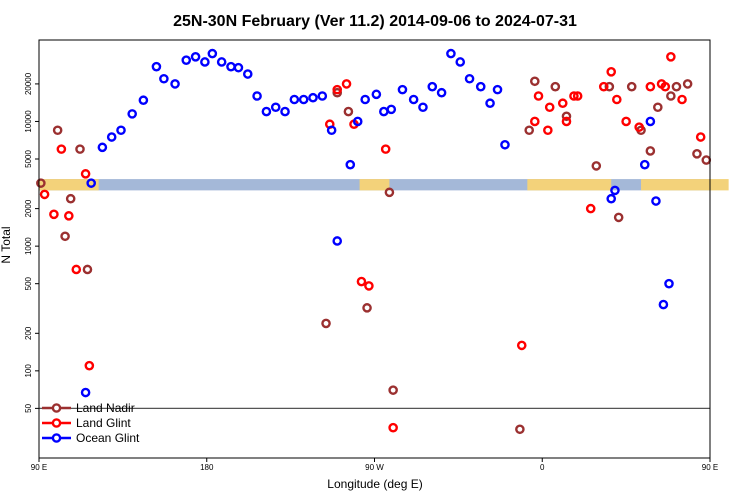 The width and height of the screenshot is (750, 500). Describe the element at coordinates (28, 159) in the screenshot. I see `y-tick-label: 5000` at that location.